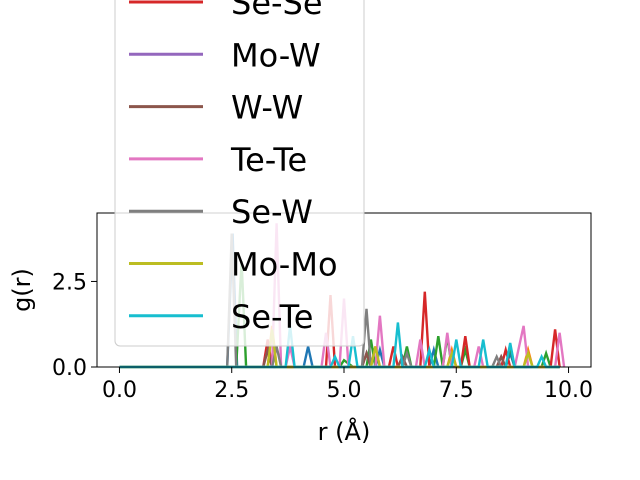 The width and height of the screenshot is (640, 480). I want to click on legend-label-w-w: W-W, so click(267, 108).